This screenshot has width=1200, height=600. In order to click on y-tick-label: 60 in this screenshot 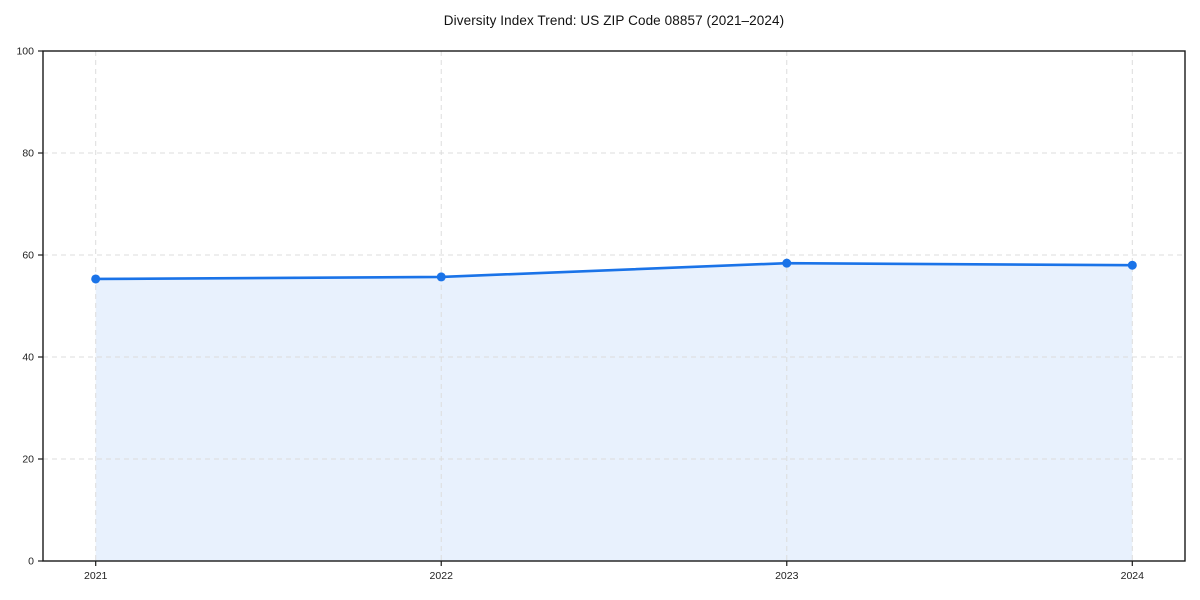, I will do `click(28, 256)`.